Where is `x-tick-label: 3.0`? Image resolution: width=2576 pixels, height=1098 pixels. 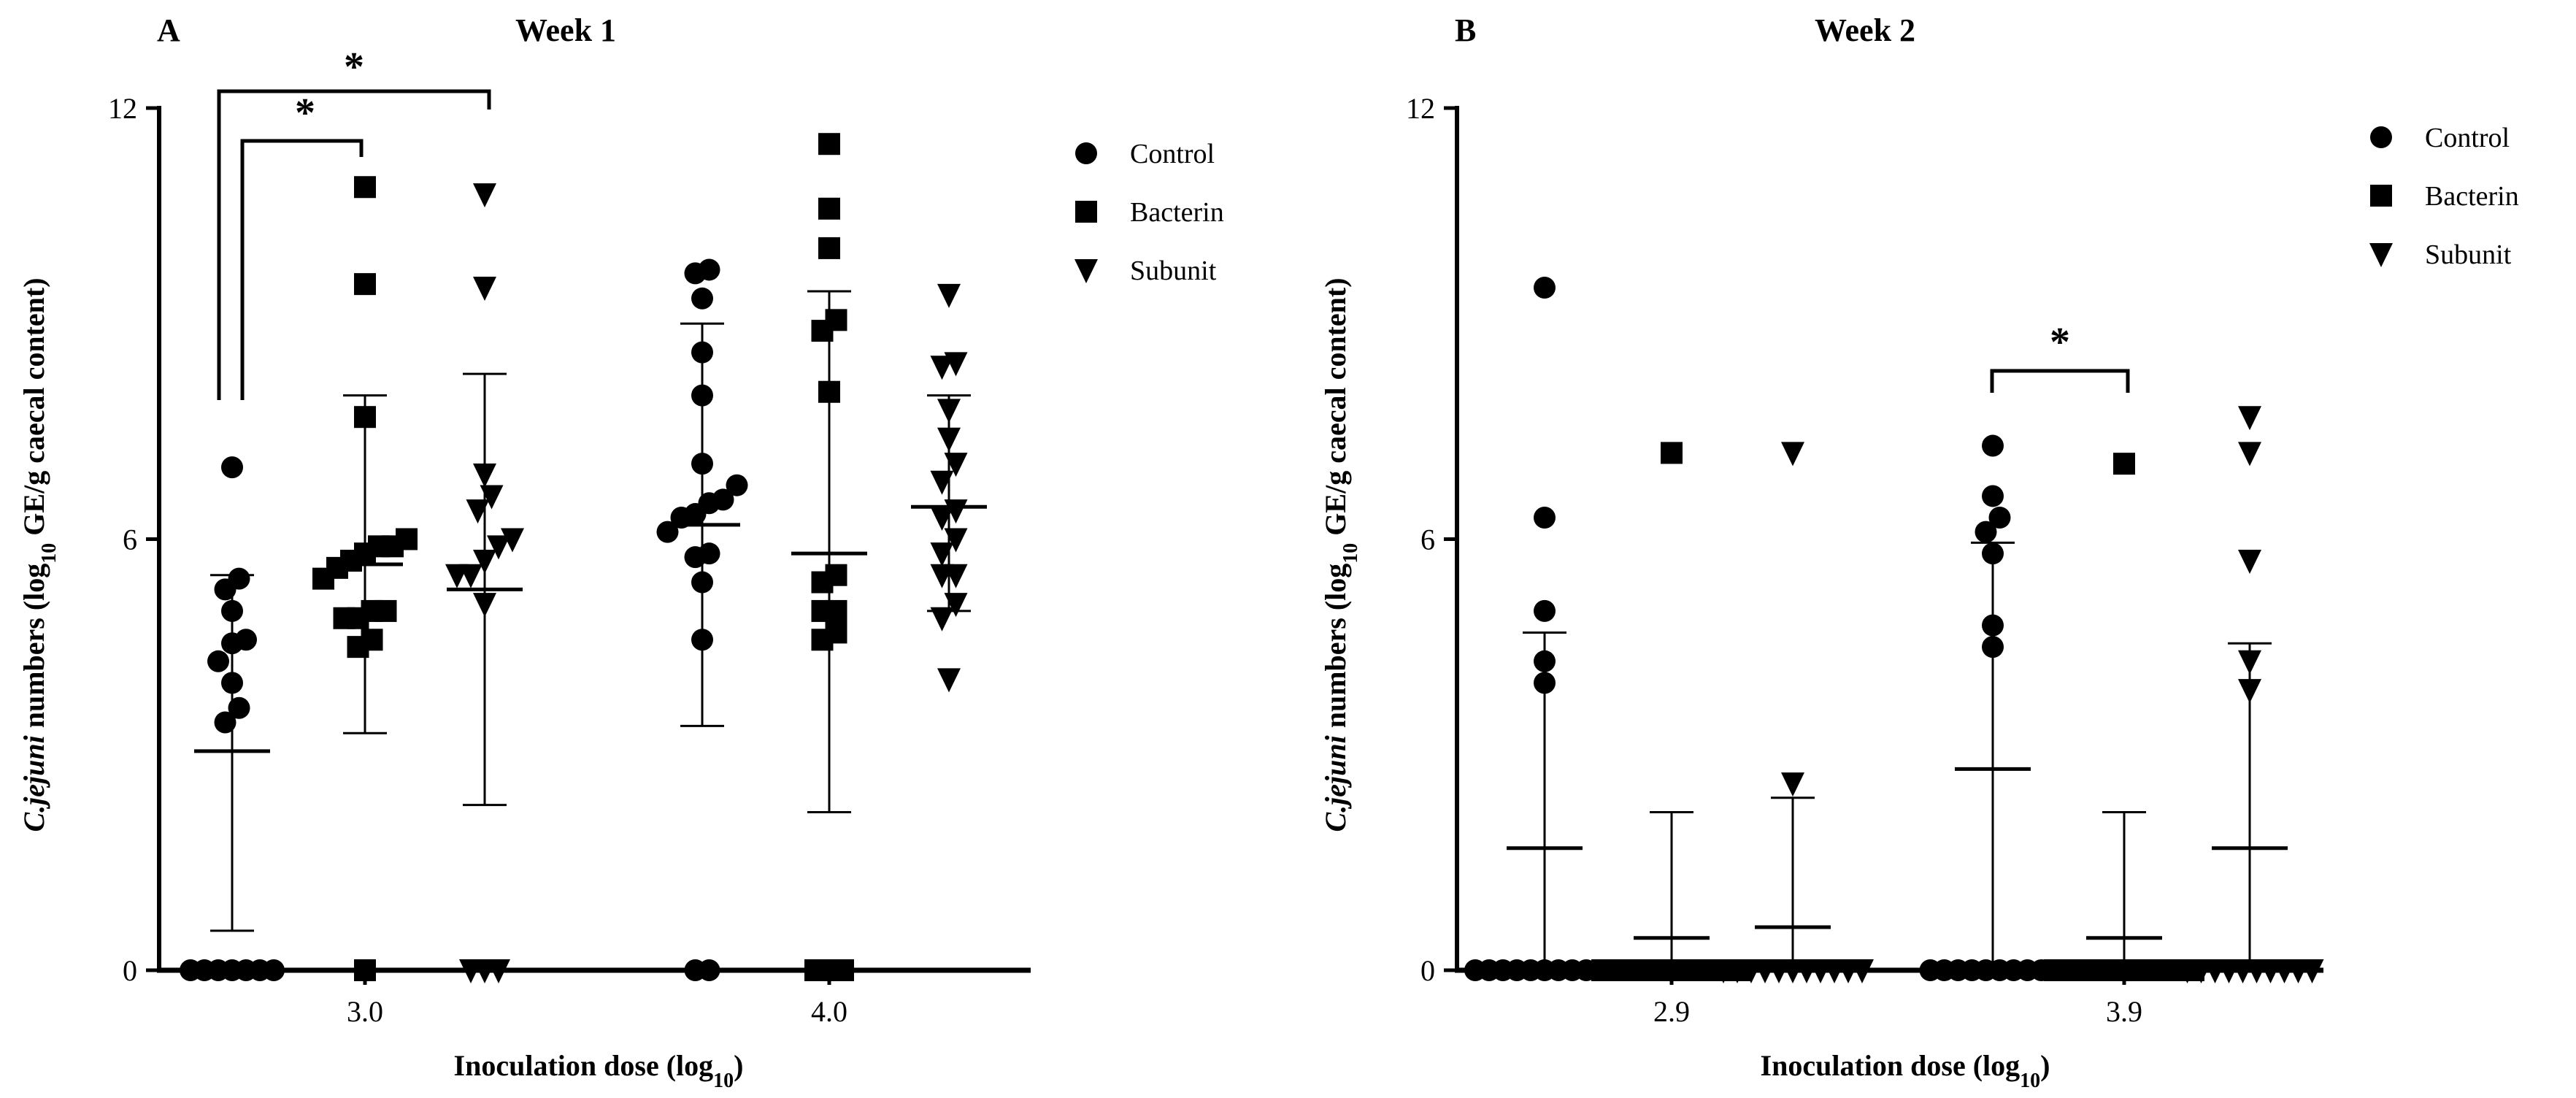
x-tick-label: 3.0 is located at coordinates (365, 1011).